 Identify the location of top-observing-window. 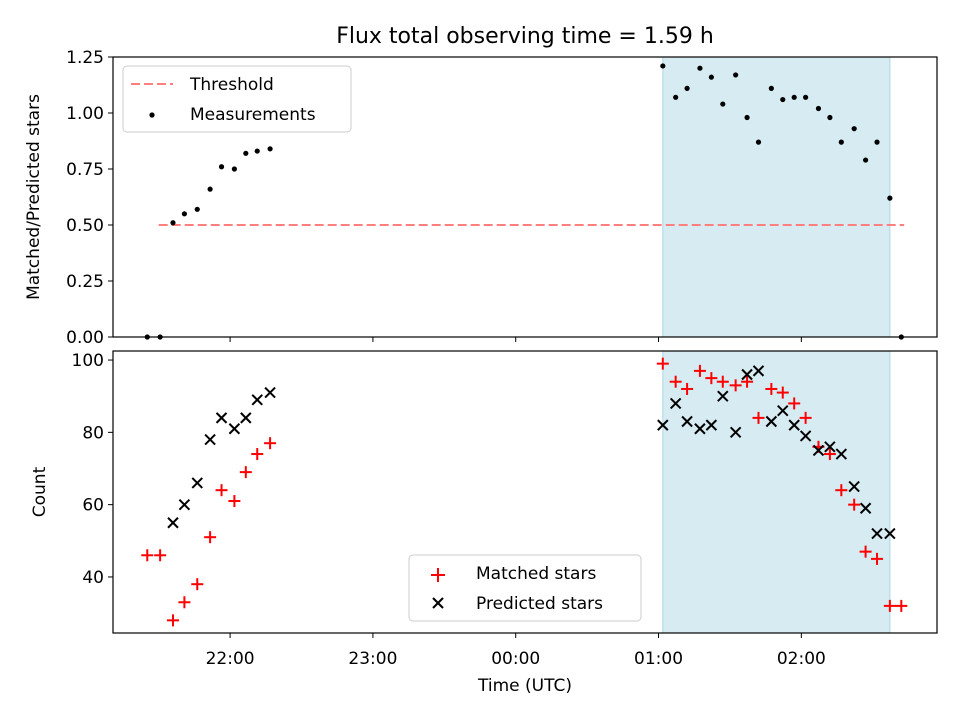
(776, 197).